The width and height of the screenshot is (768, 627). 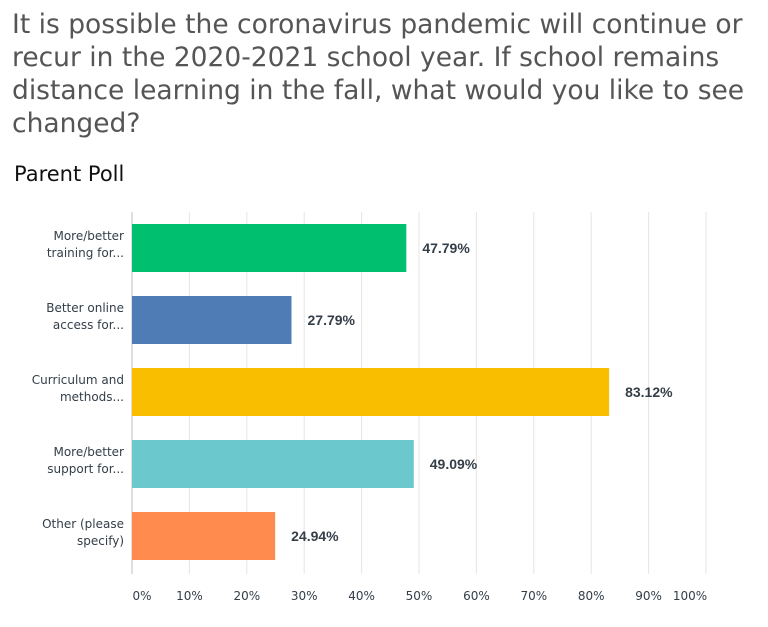 What do you see at coordinates (83, 524) in the screenshot?
I see `category-label: Other (please` at bounding box center [83, 524].